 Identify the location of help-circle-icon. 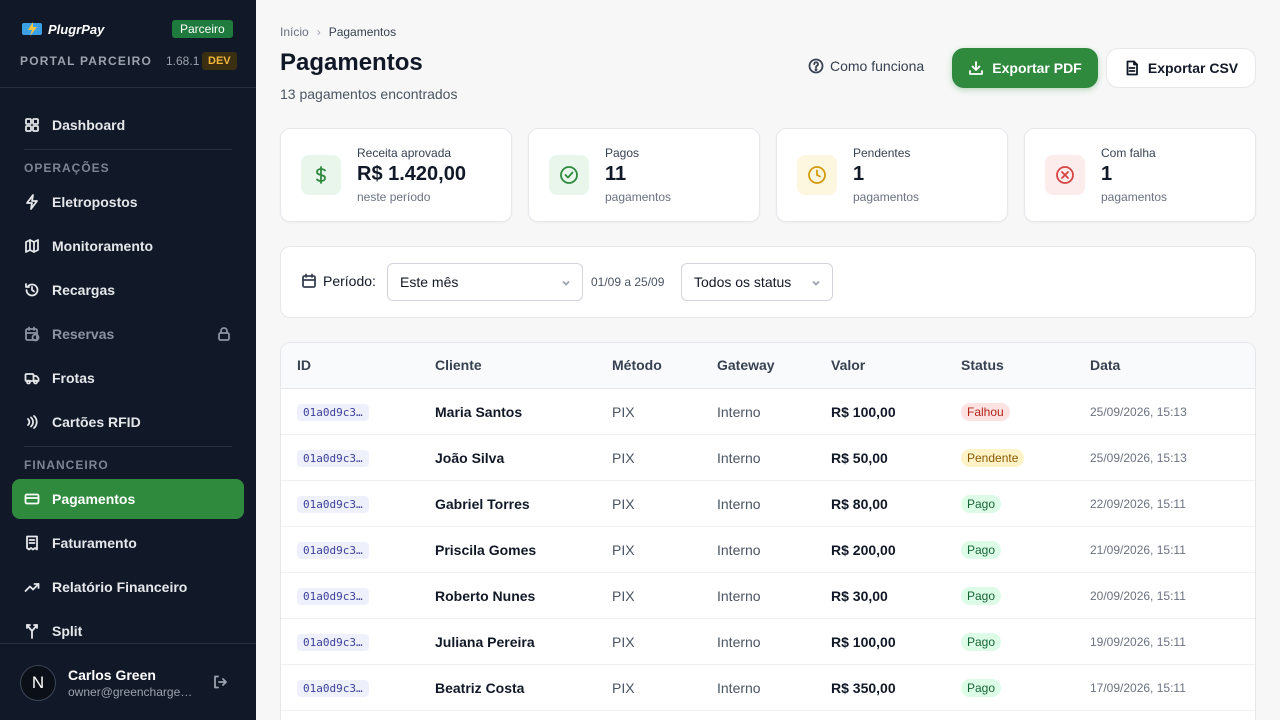
(816, 66).